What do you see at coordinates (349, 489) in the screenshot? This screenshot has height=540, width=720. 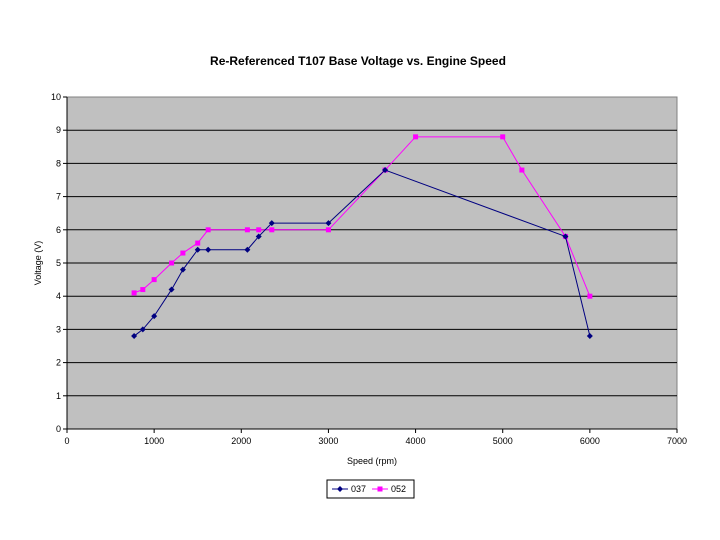 I see `legend-item-037: 037` at bounding box center [349, 489].